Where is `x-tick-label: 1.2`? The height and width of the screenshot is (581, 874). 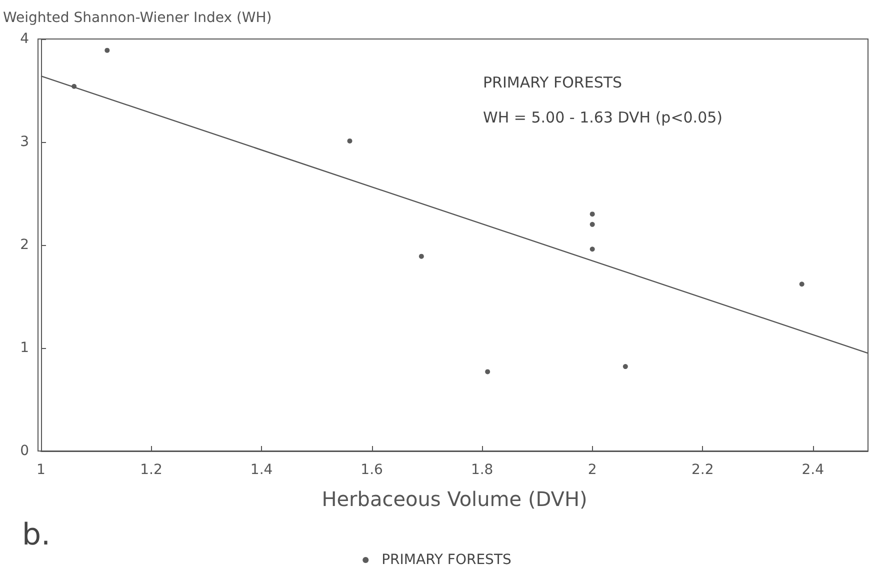 x-tick-label: 1.2 is located at coordinates (151, 470).